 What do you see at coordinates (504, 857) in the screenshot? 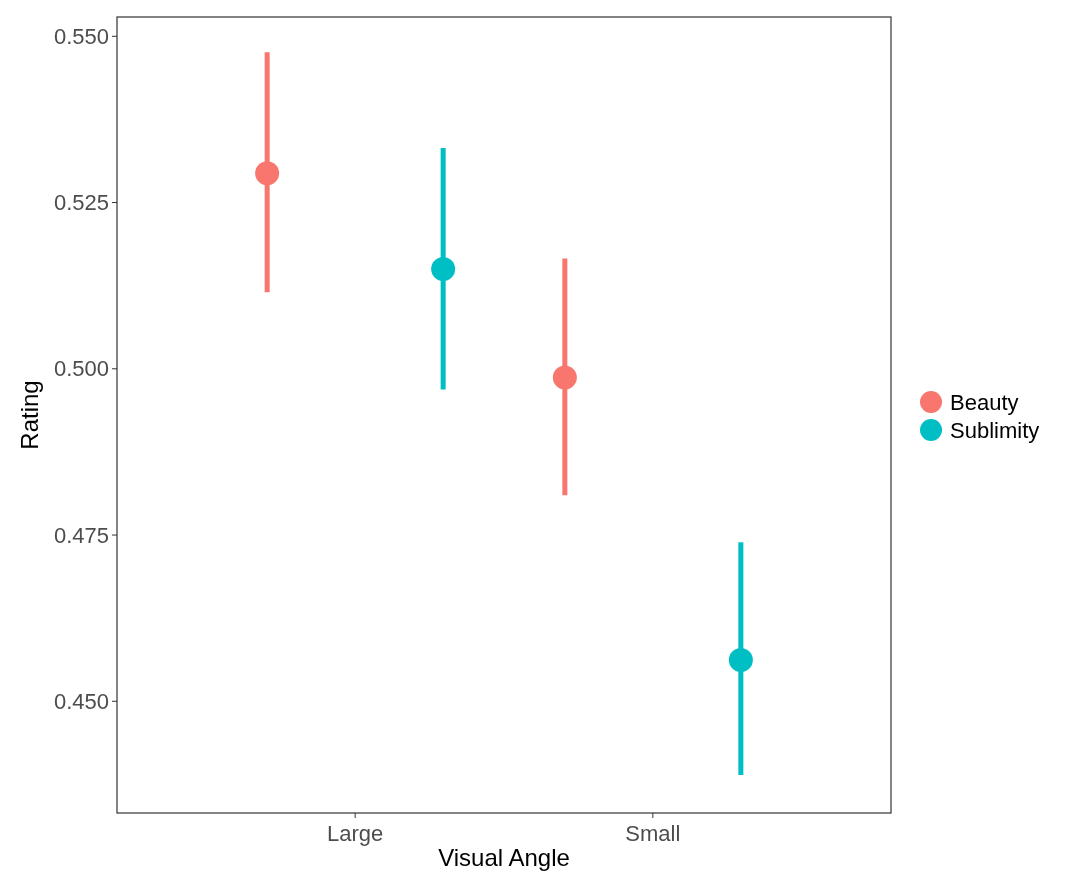
I see `x-axis-title: Visual Angle` at bounding box center [504, 857].